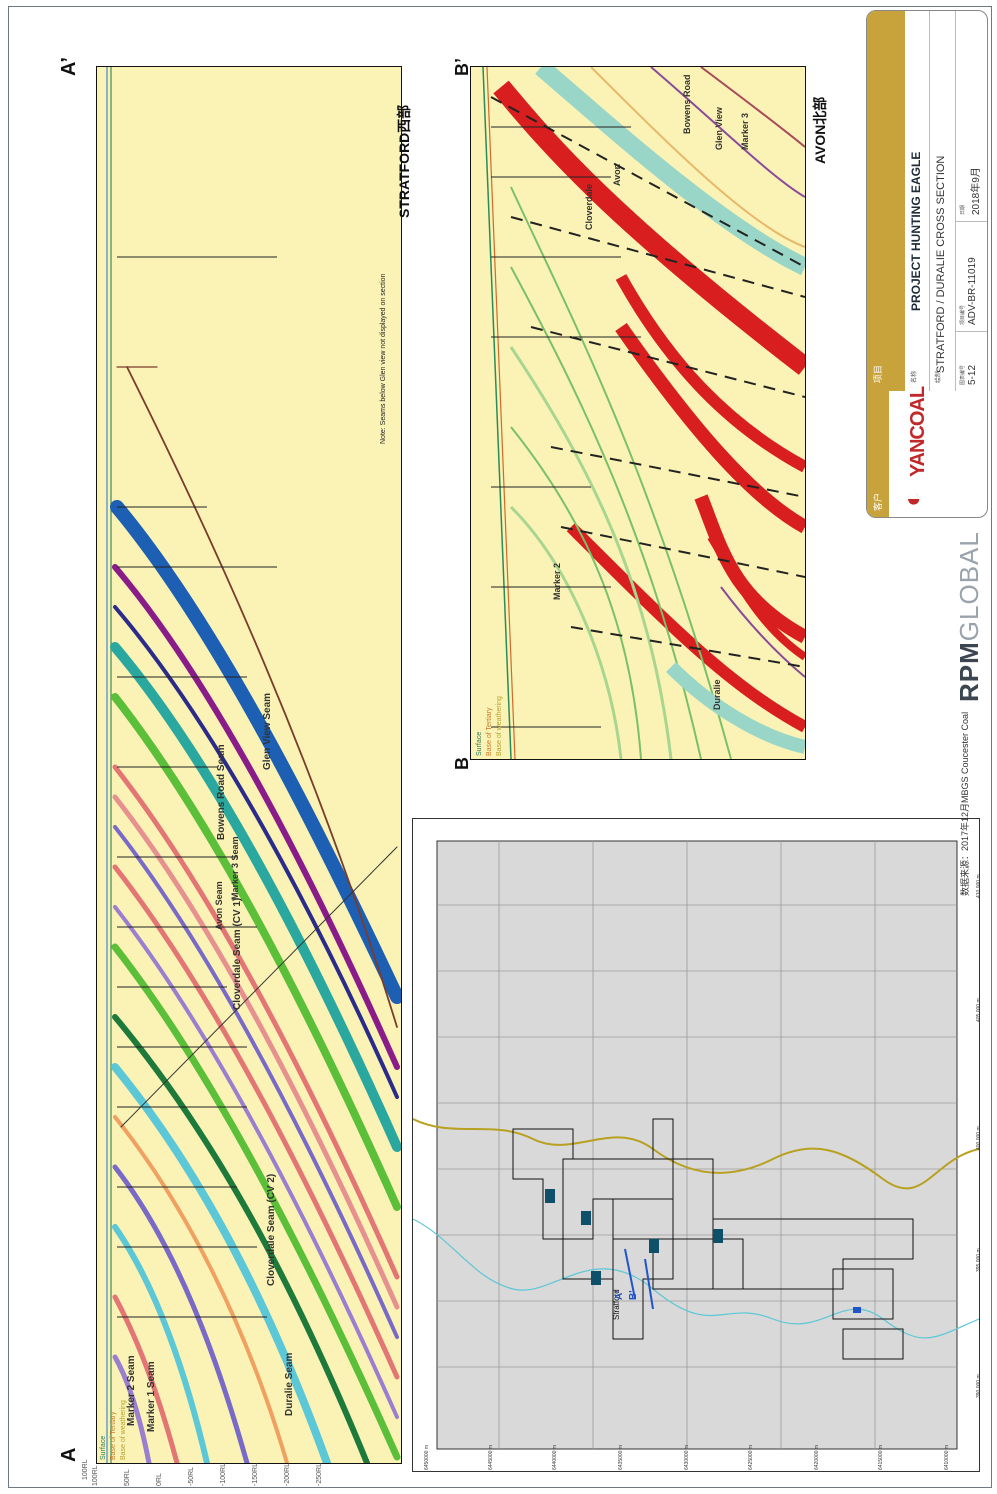 This screenshot has width=997, height=1494. I want to click on section-a-elevation-label: 100RL, so click(95, 1475).